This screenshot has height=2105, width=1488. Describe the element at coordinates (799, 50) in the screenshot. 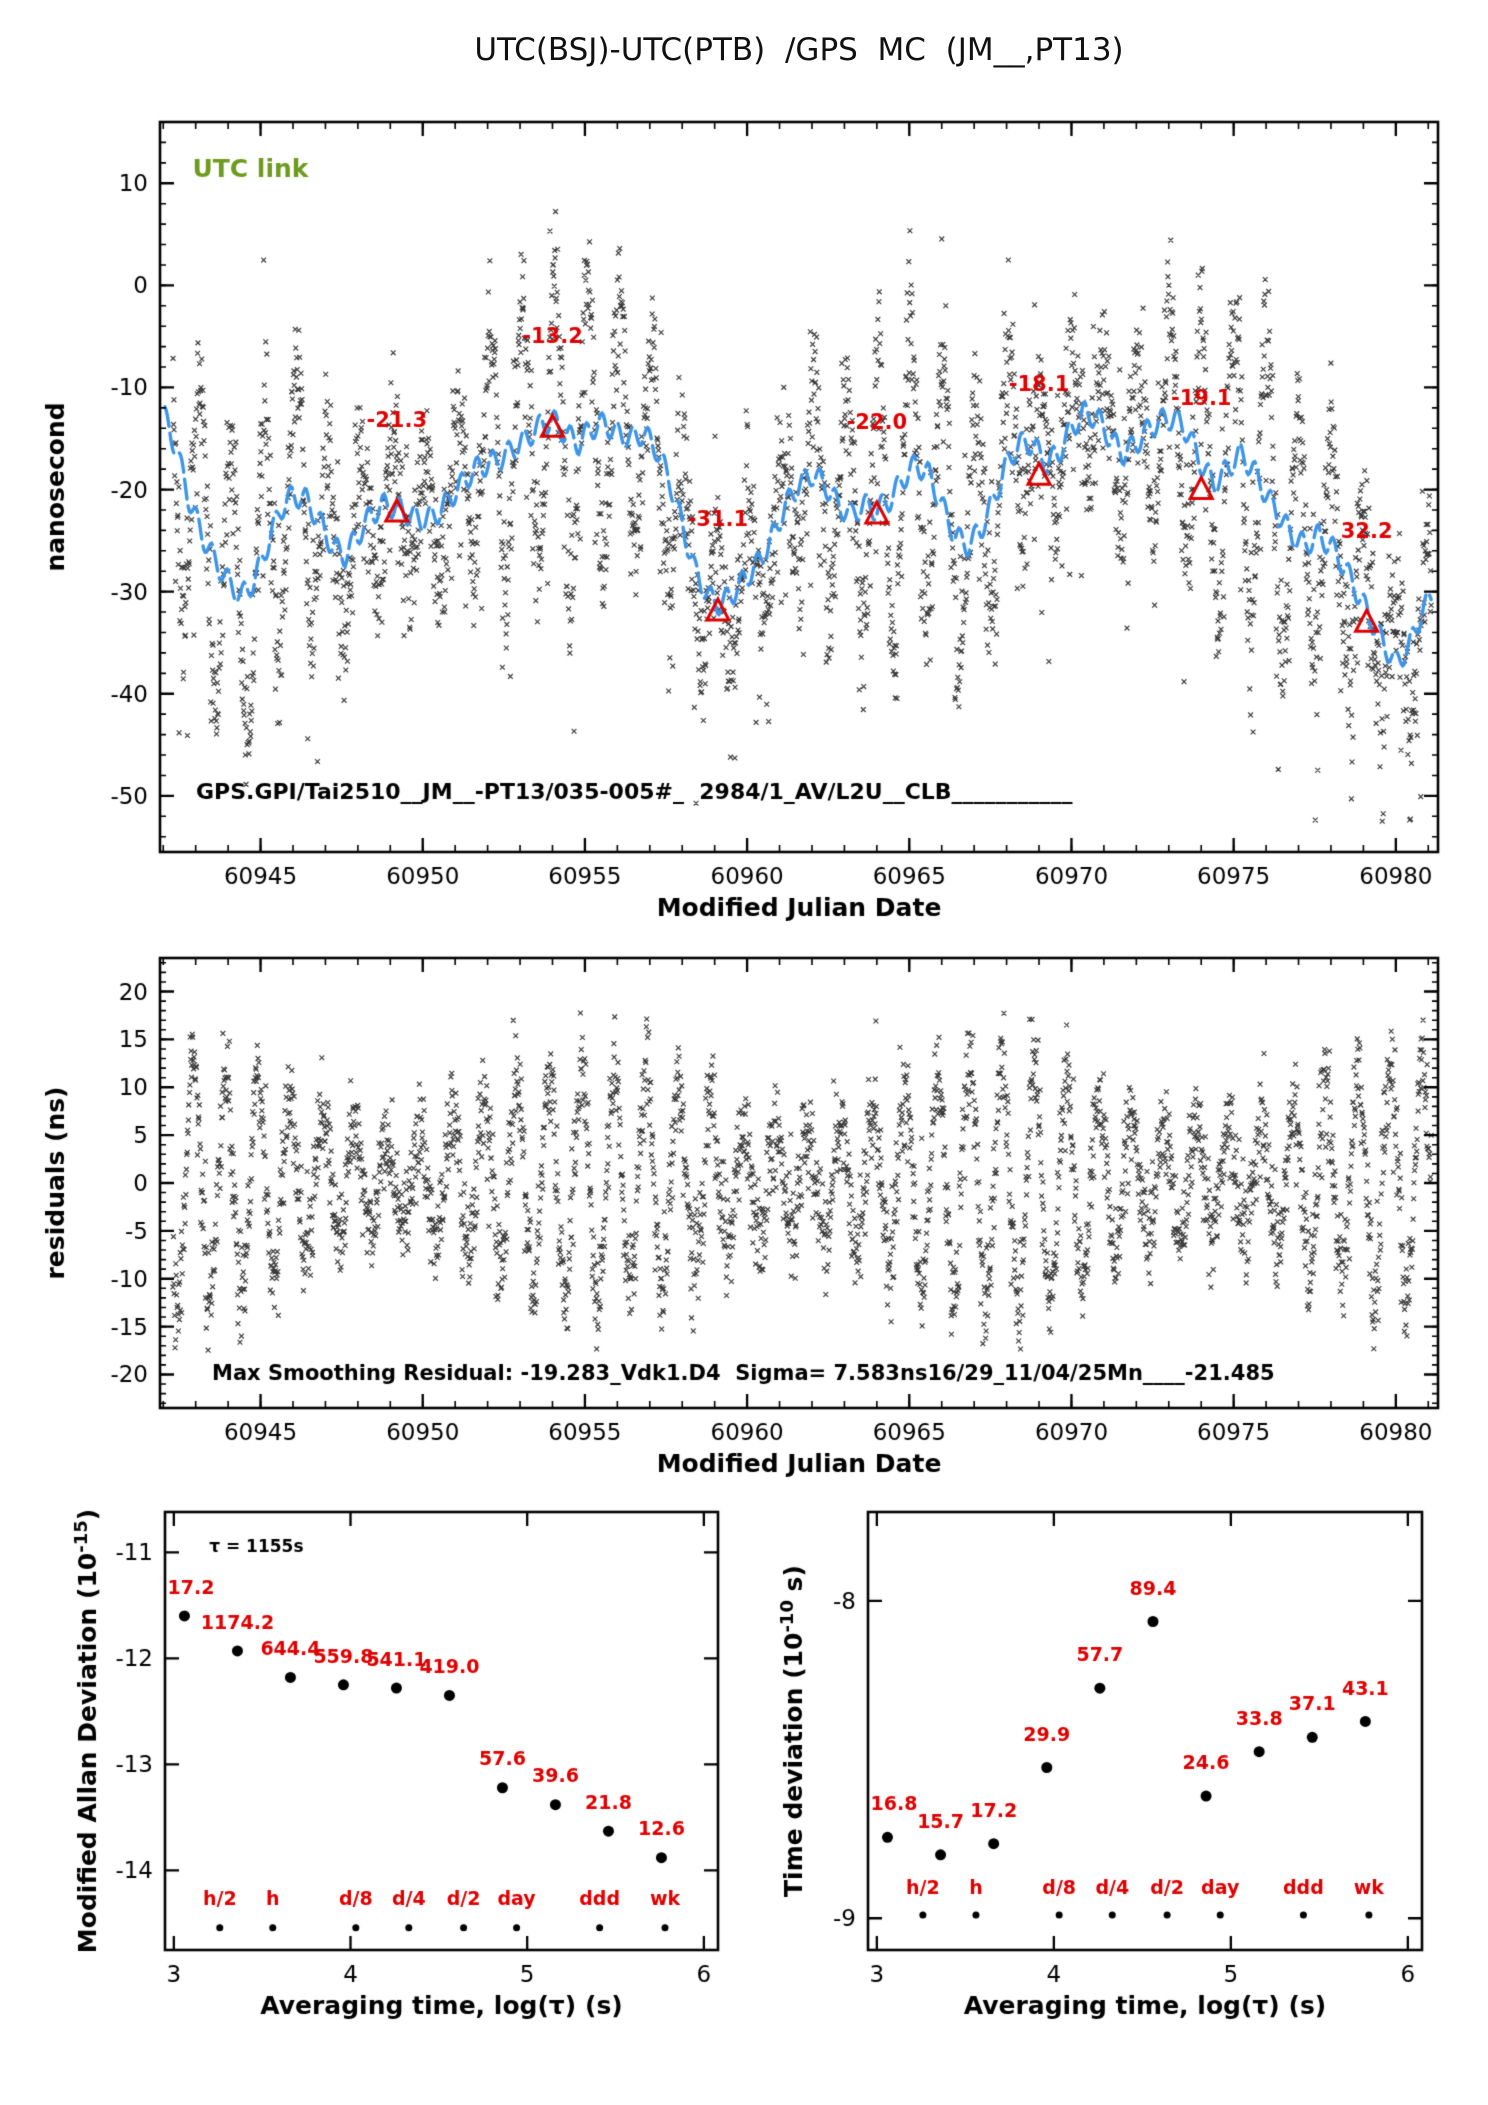

I see `chart-title: UTC(BSJ)-UTC(PTB) /GPS MC (JM__,PT13)` at that location.